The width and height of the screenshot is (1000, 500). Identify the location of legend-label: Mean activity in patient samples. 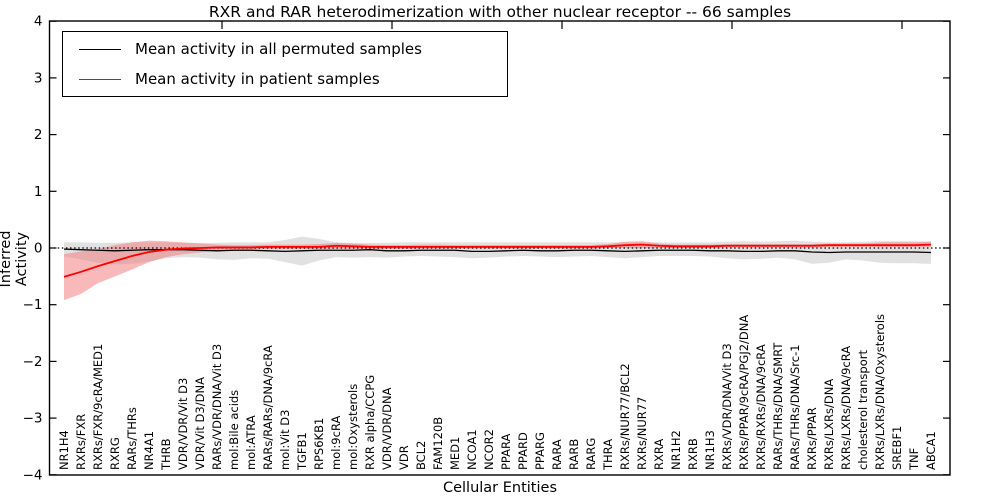
(257, 79).